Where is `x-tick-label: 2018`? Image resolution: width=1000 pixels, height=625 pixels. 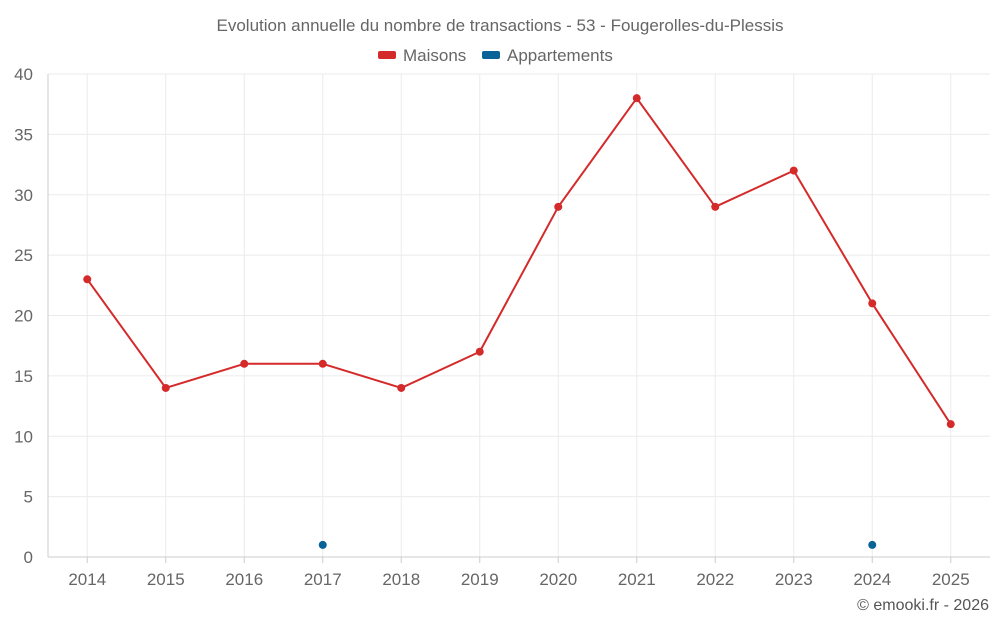
x-tick-label: 2018 is located at coordinates (401, 579).